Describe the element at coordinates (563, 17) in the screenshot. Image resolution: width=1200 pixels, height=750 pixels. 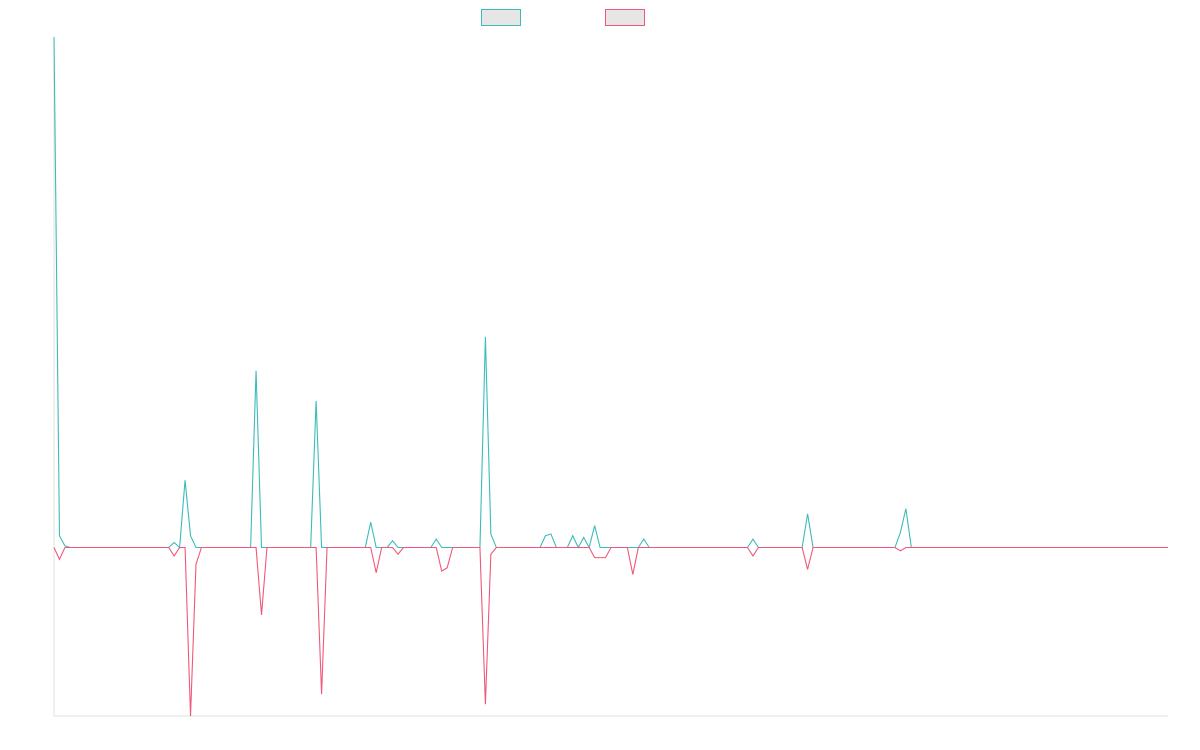
I see `legend` at that location.